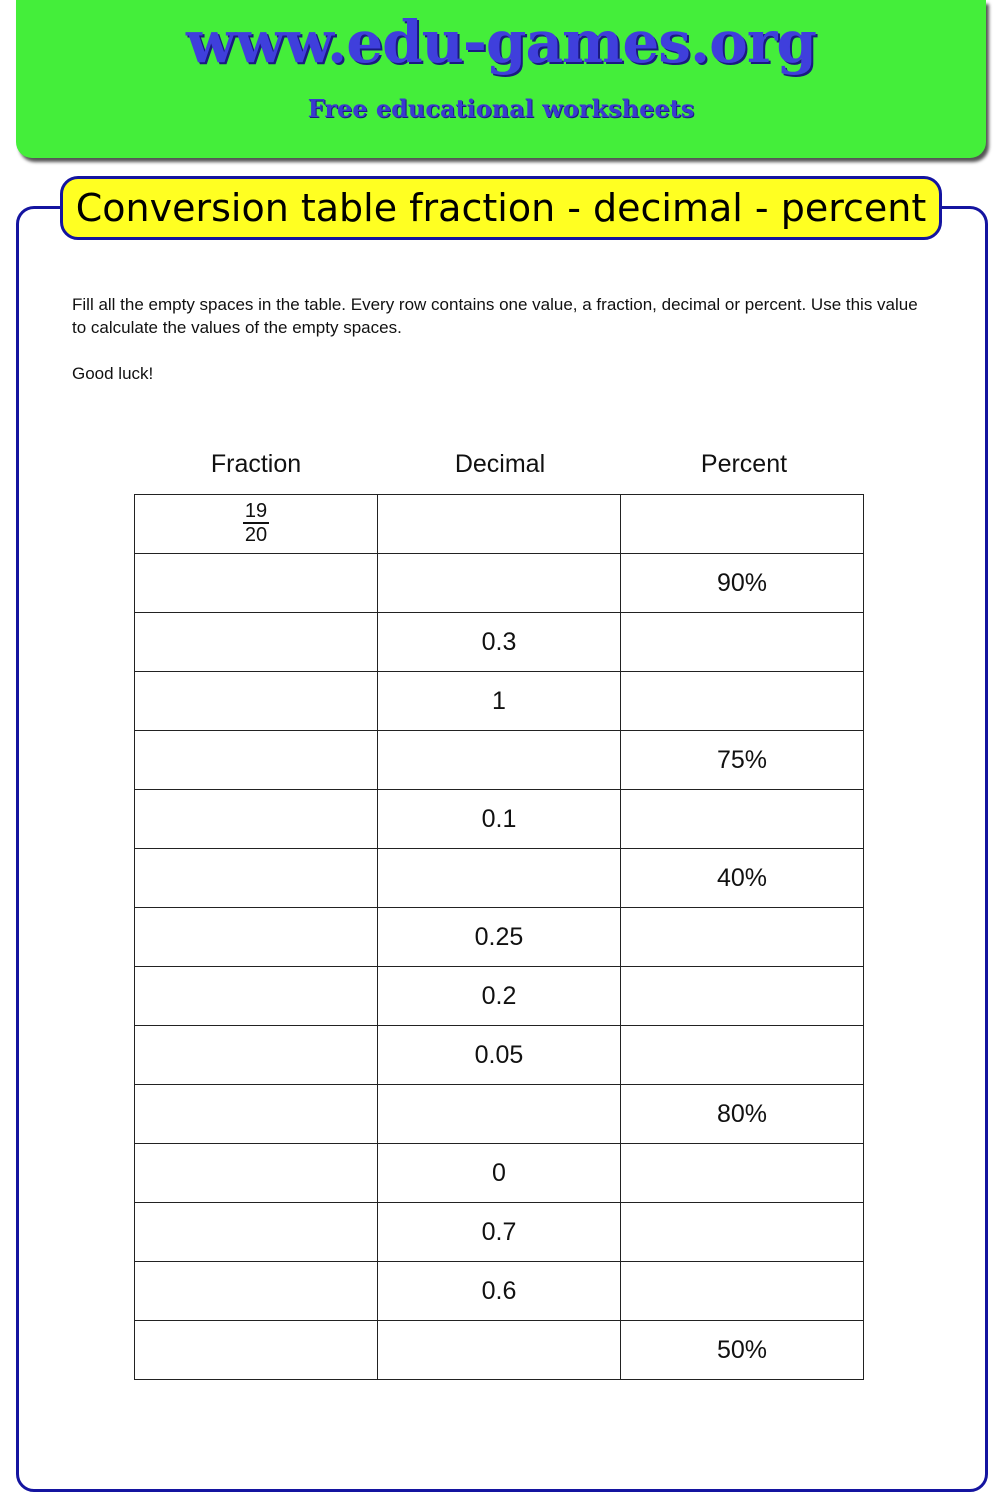  Describe the element at coordinates (500, 464) in the screenshot. I see `column-header-decimal: Decimal` at that location.